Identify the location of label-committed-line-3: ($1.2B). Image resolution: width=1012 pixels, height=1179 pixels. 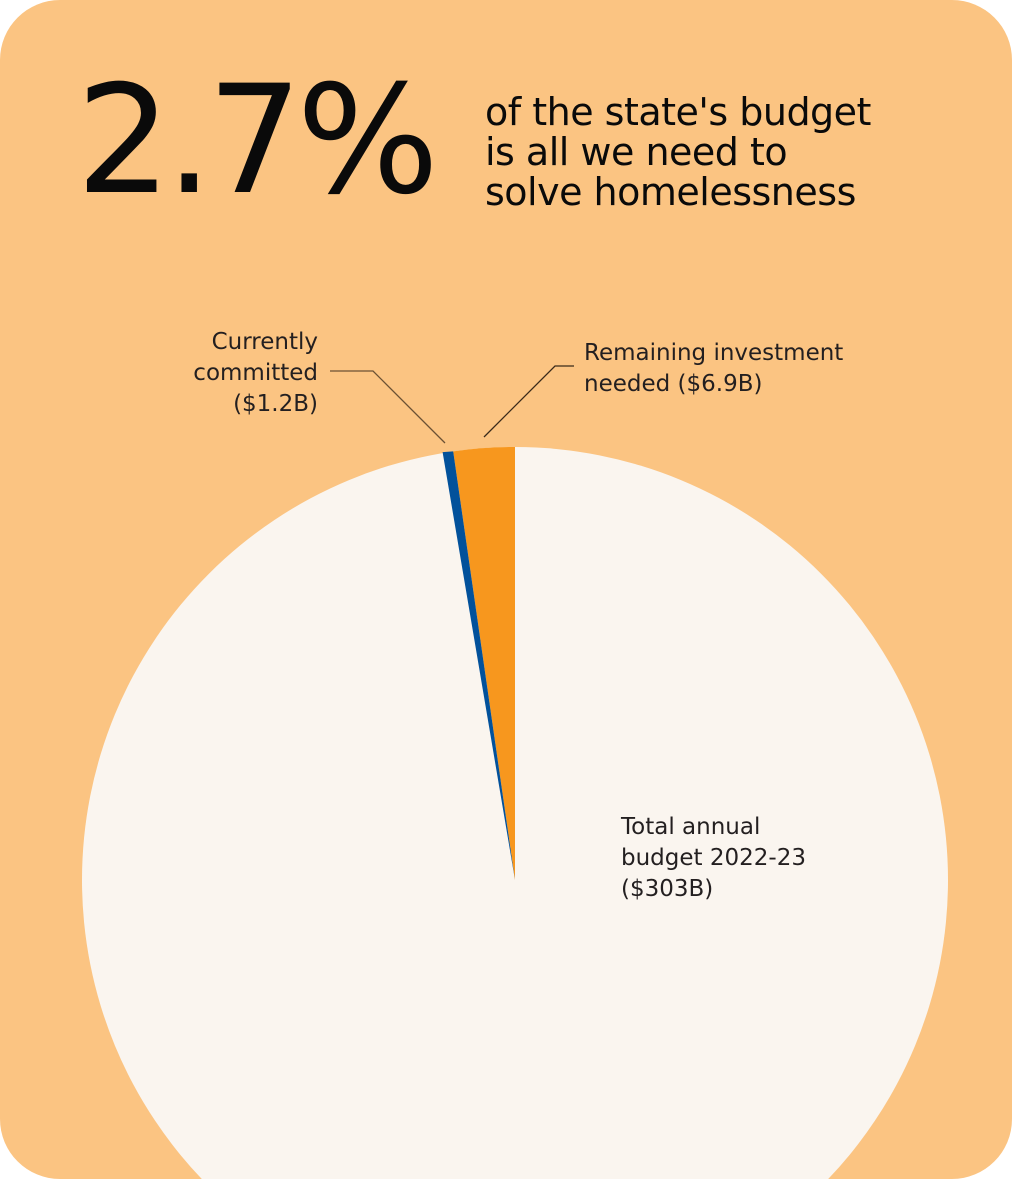
(275, 404).